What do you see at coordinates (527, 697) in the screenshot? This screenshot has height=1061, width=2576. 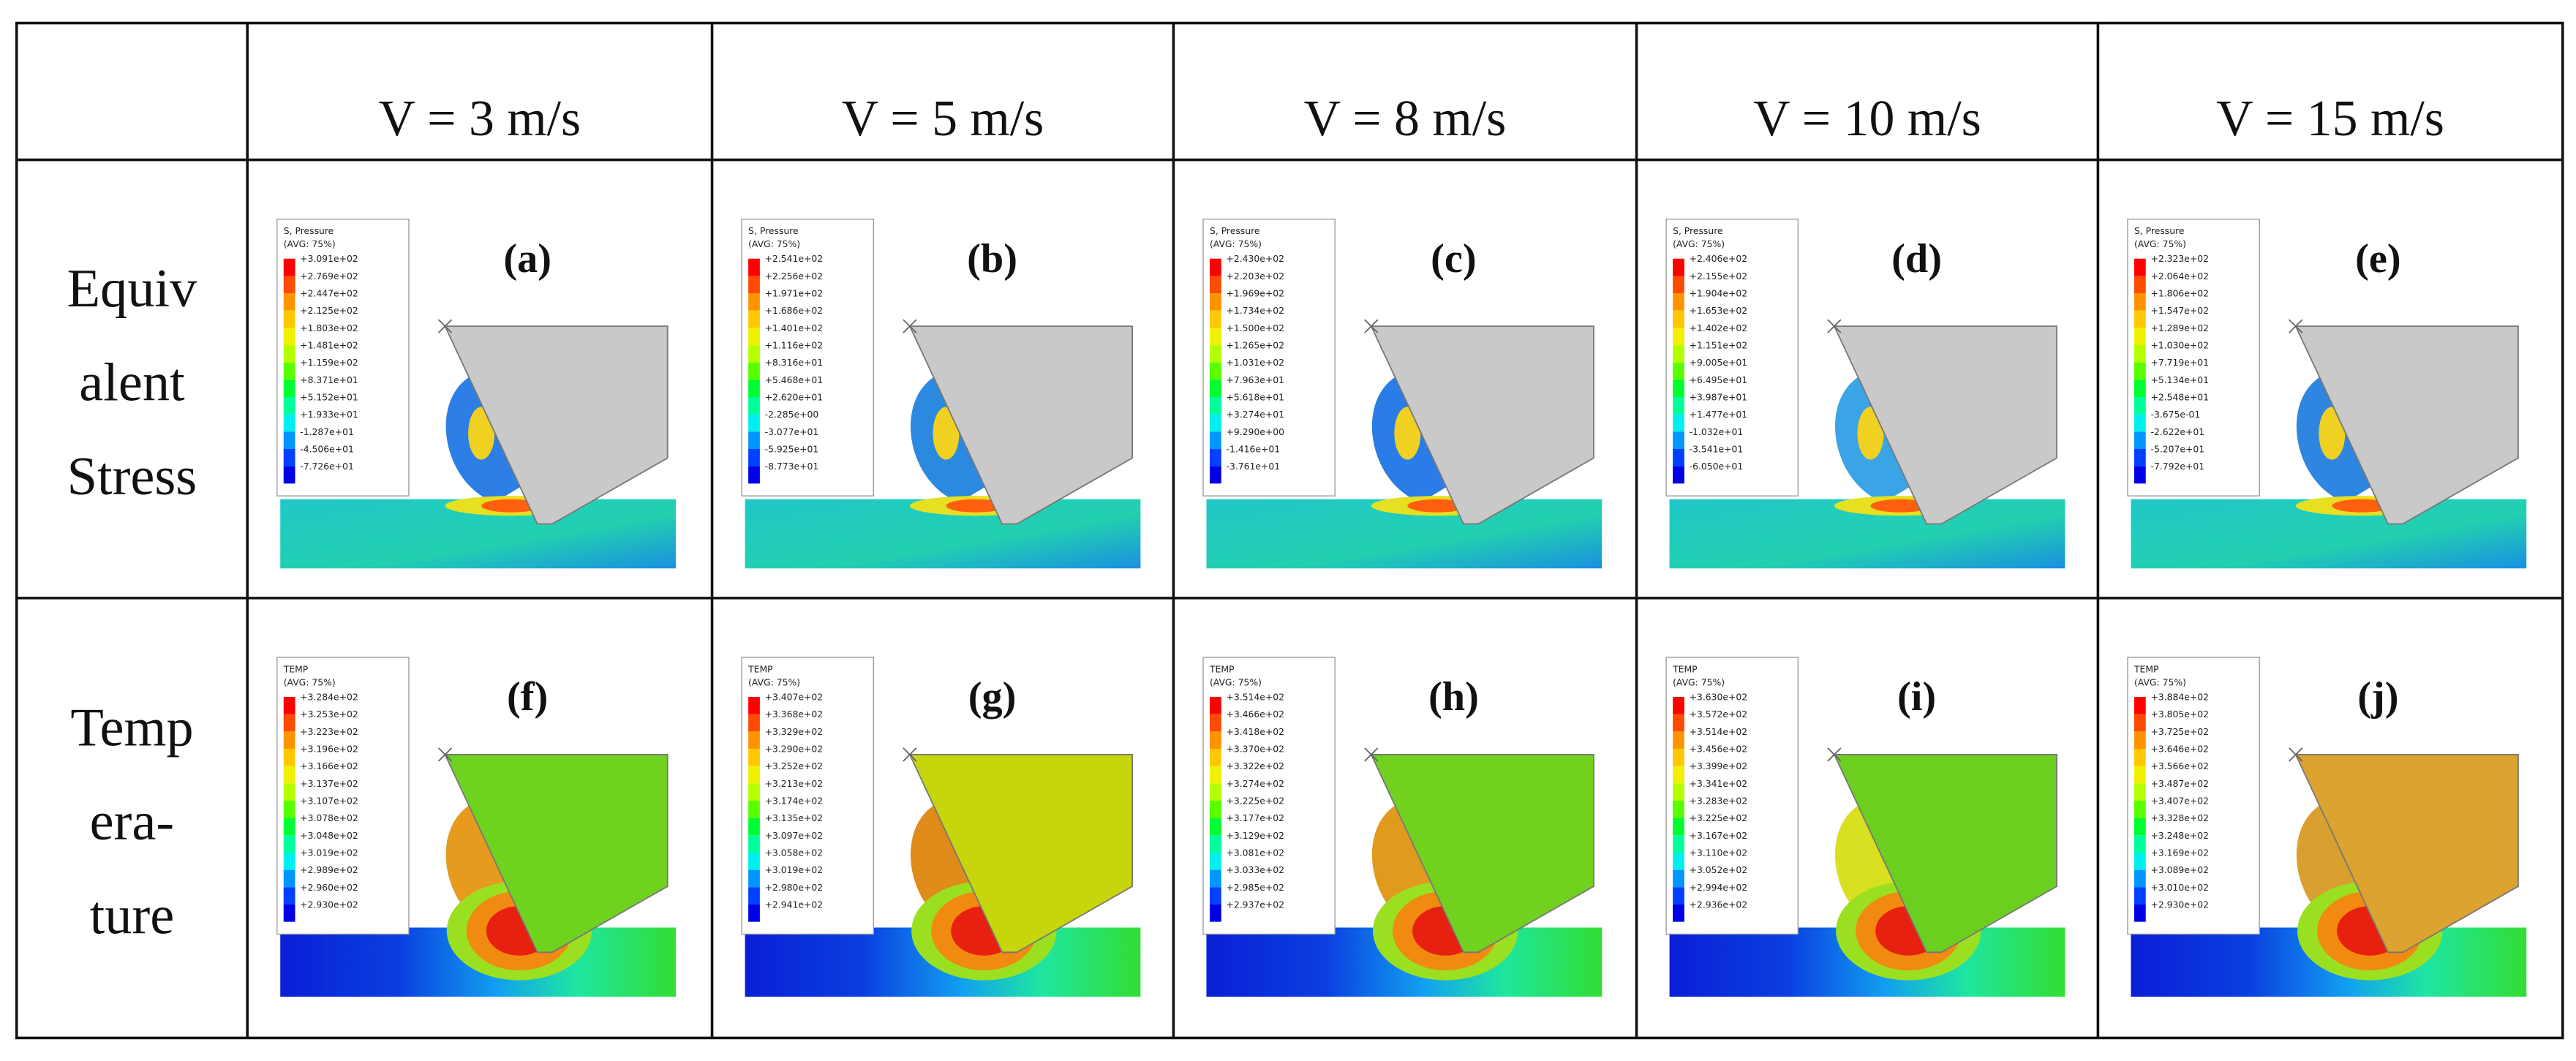 I see `panel-label: (f)` at bounding box center [527, 697].